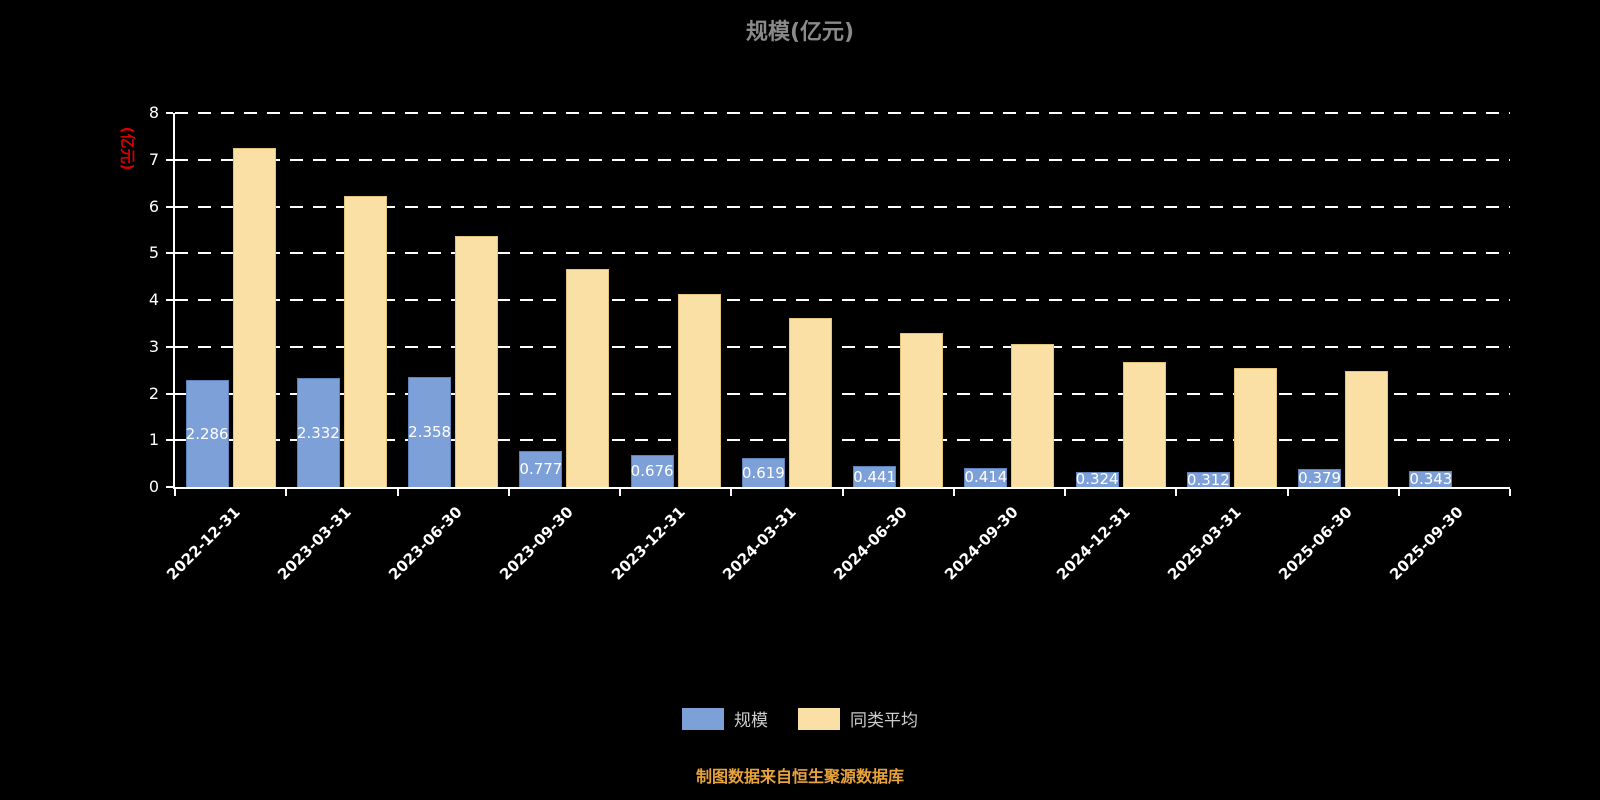 The width and height of the screenshot is (1600, 800). What do you see at coordinates (153, 299) in the screenshot?
I see `y-axis-tick-label: 4` at bounding box center [153, 299].